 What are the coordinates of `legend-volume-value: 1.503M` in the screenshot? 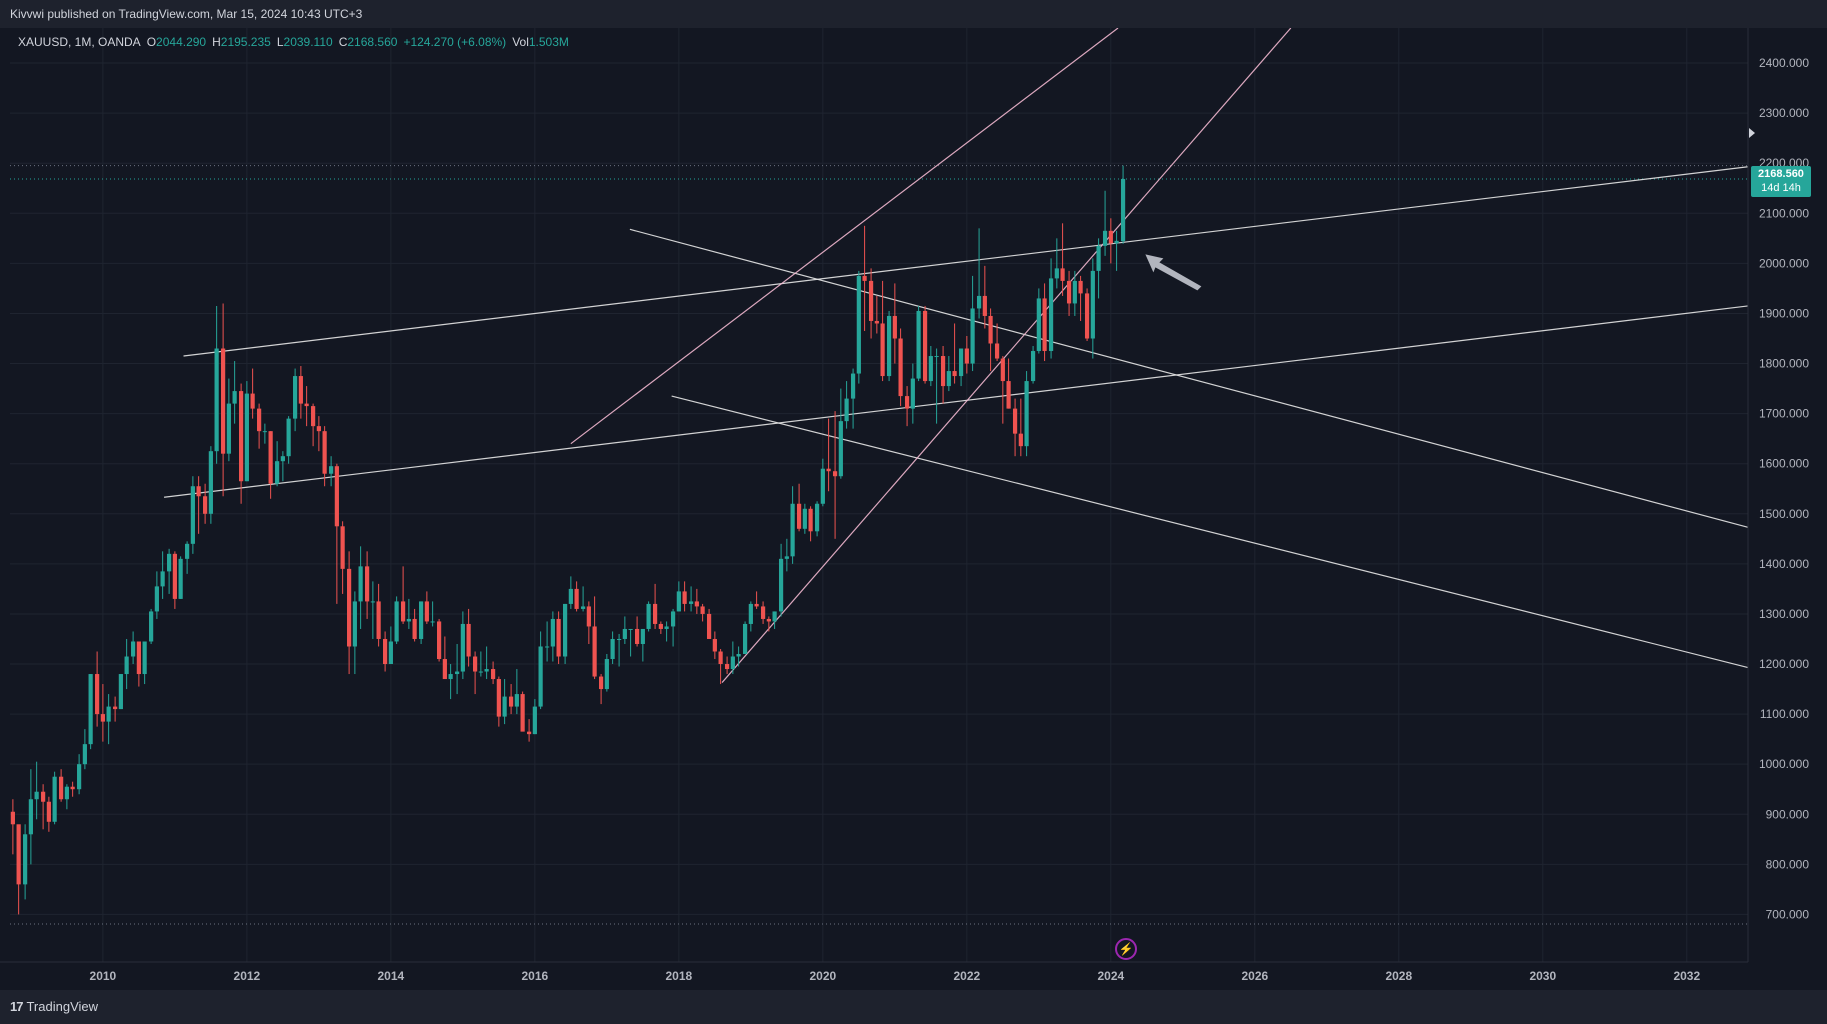 It's located at (548, 42).